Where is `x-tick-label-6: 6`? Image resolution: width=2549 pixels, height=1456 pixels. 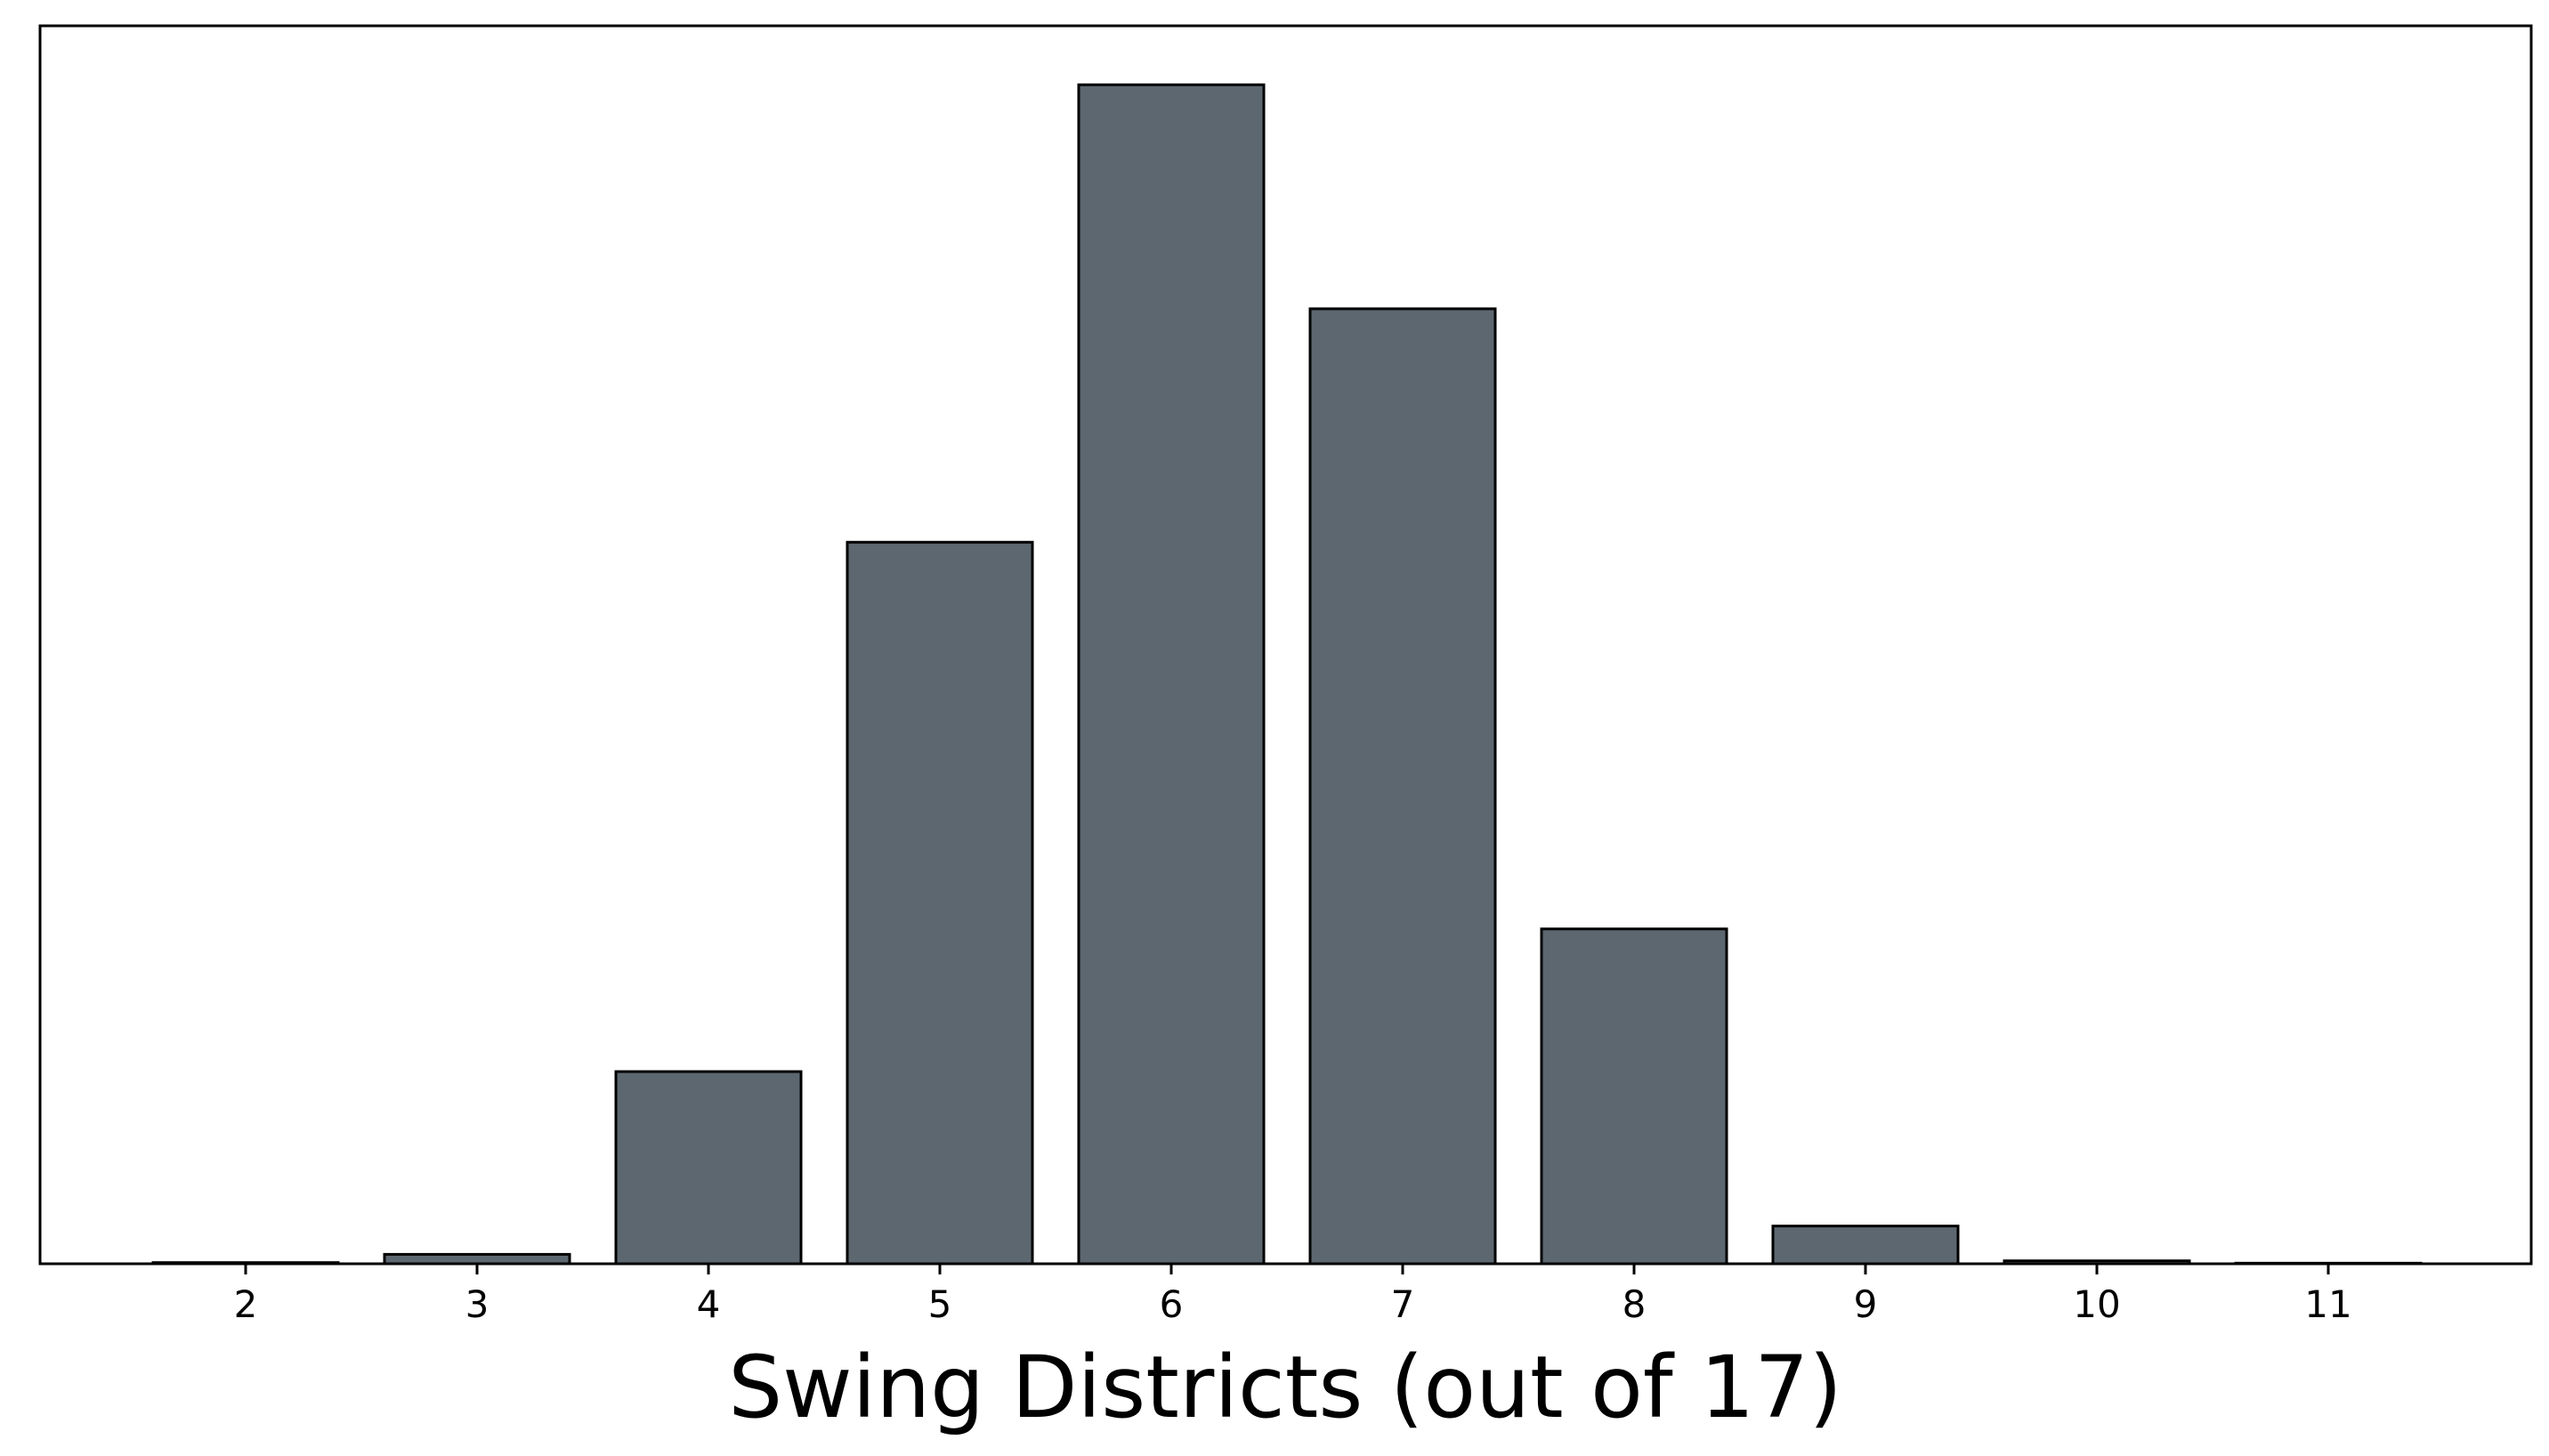
x-tick-label-6: 6 is located at coordinates (1172, 1304).